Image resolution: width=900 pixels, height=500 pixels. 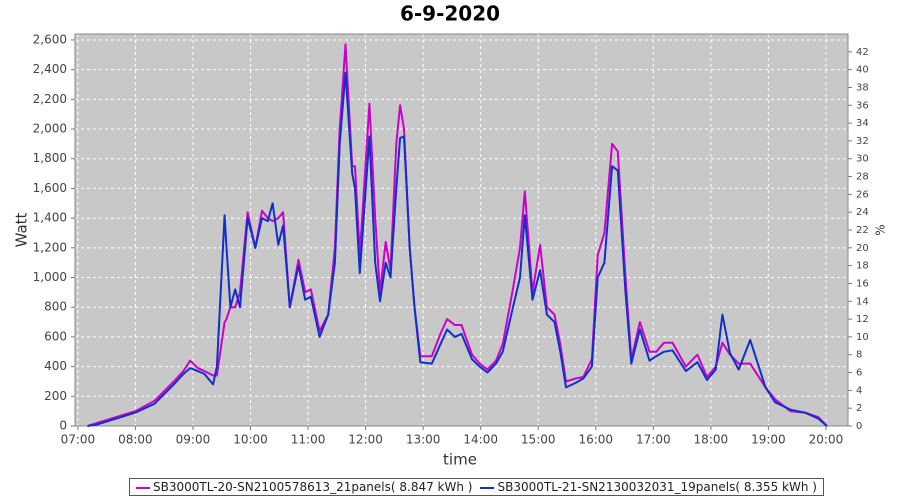 I want to click on x-tick-label: 11:00, so click(x=308, y=440).